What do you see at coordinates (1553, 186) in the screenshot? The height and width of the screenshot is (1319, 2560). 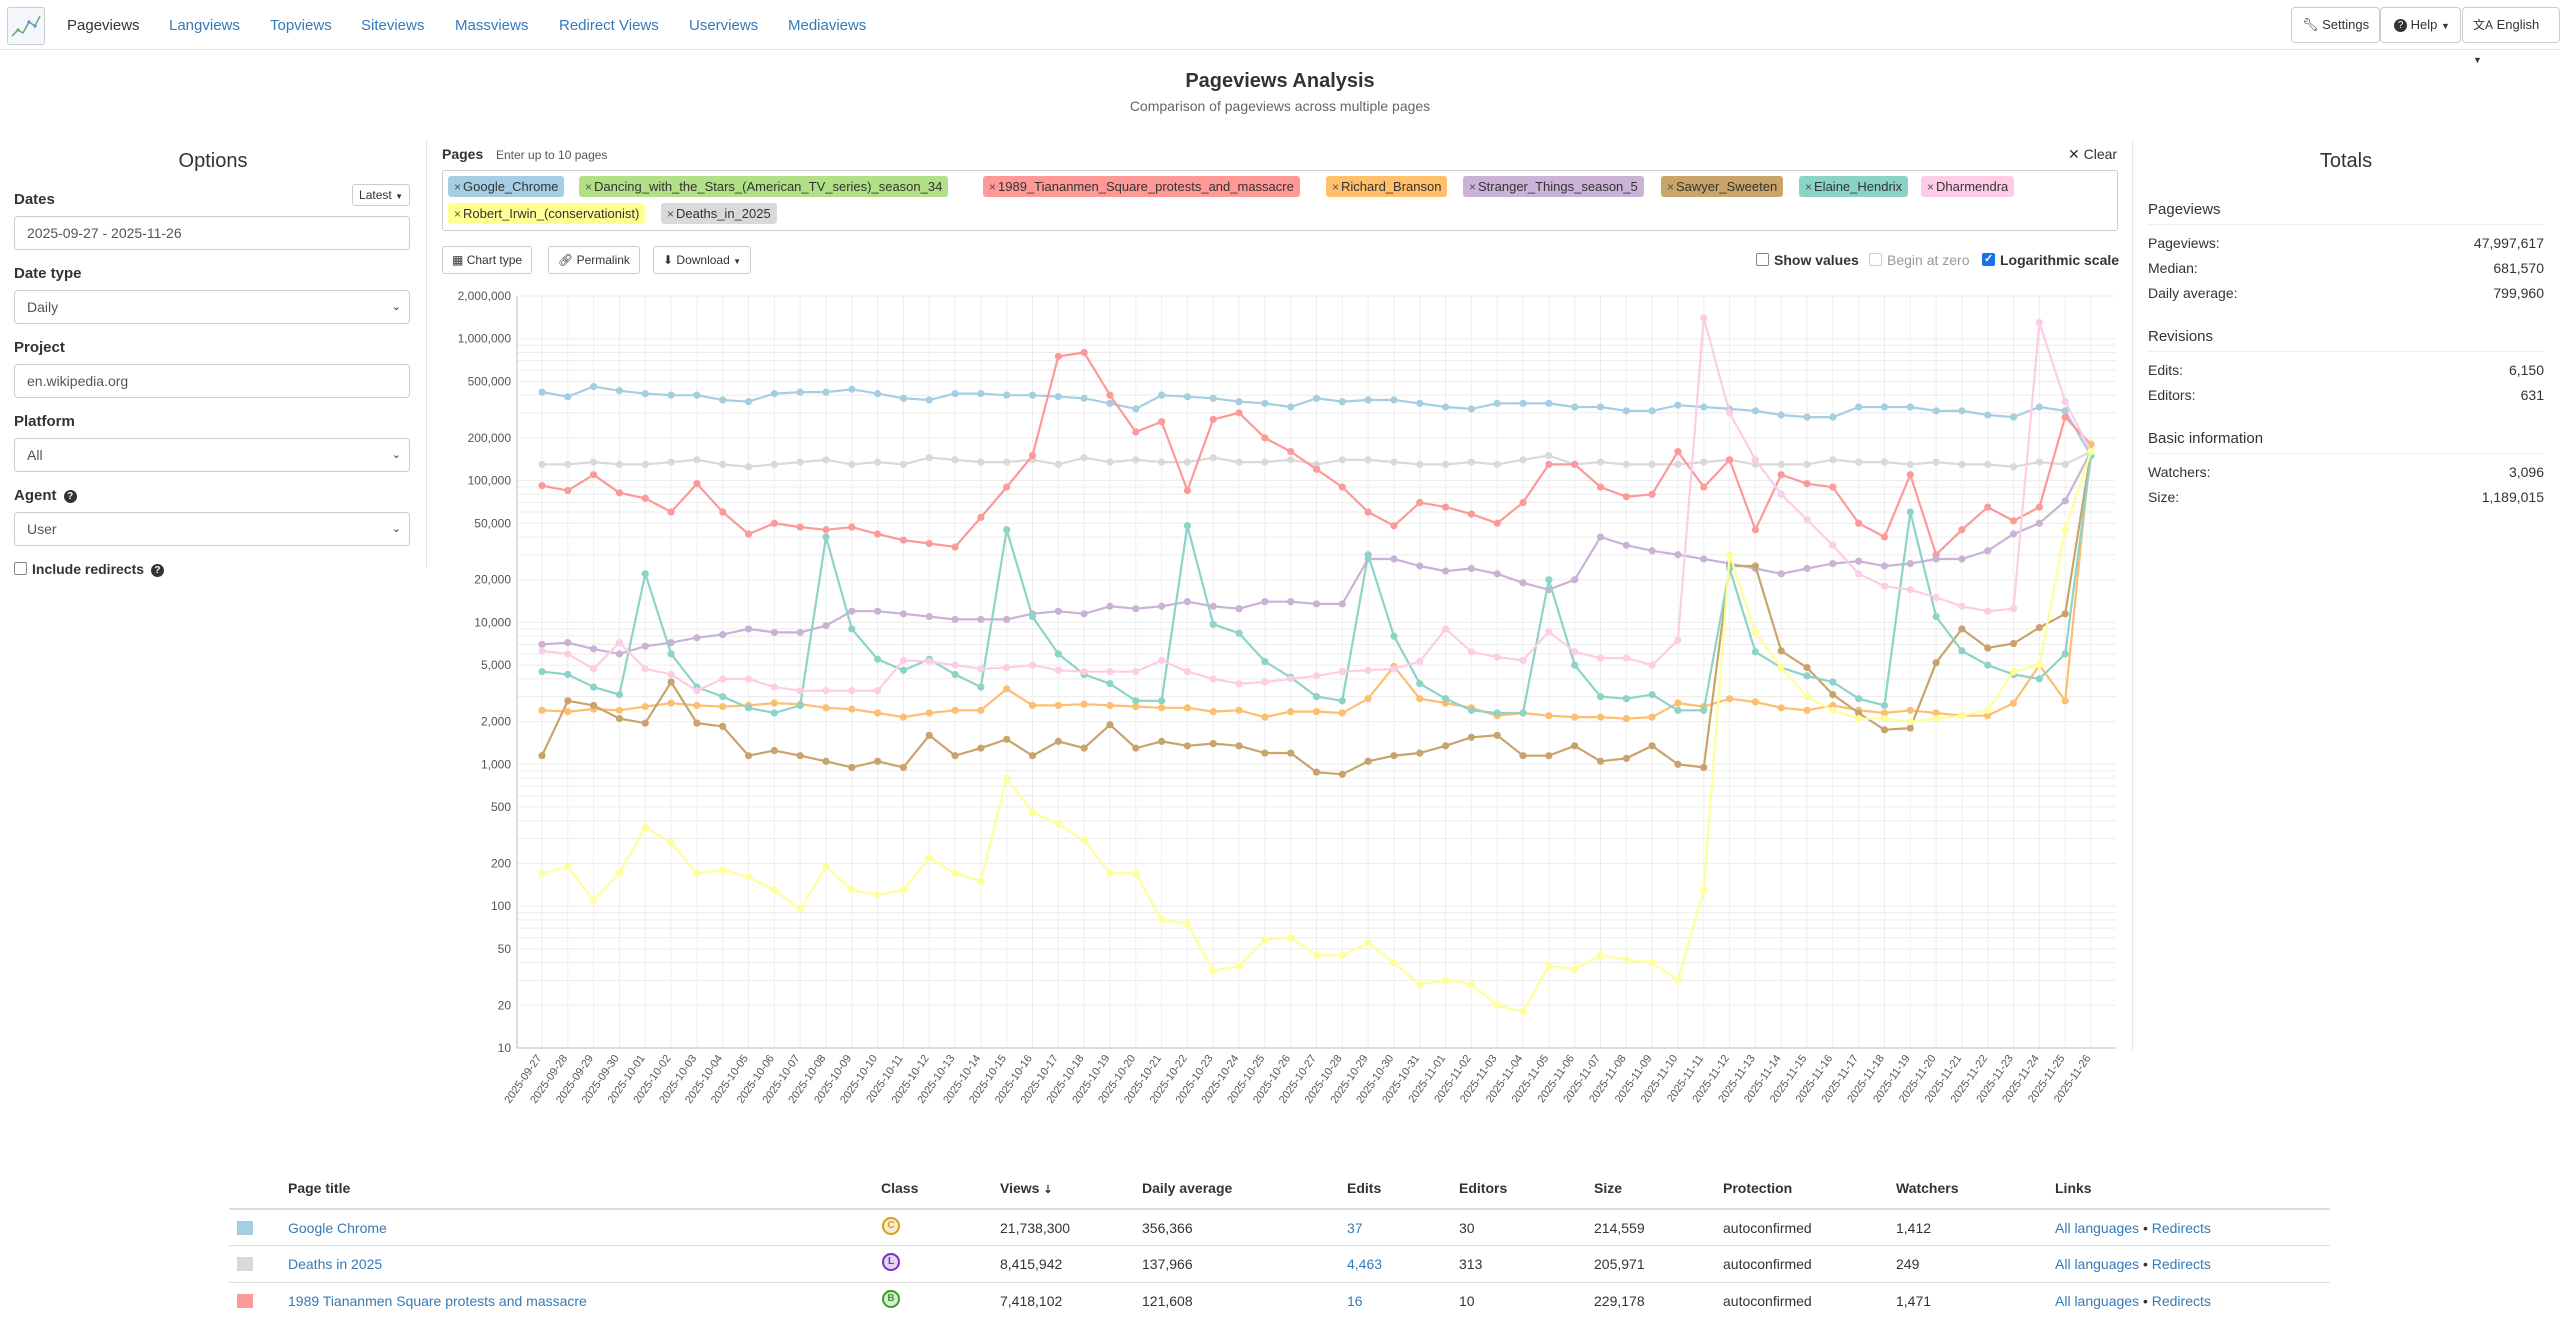 I see `page-tag: × Stranger_Things_season_5` at bounding box center [1553, 186].